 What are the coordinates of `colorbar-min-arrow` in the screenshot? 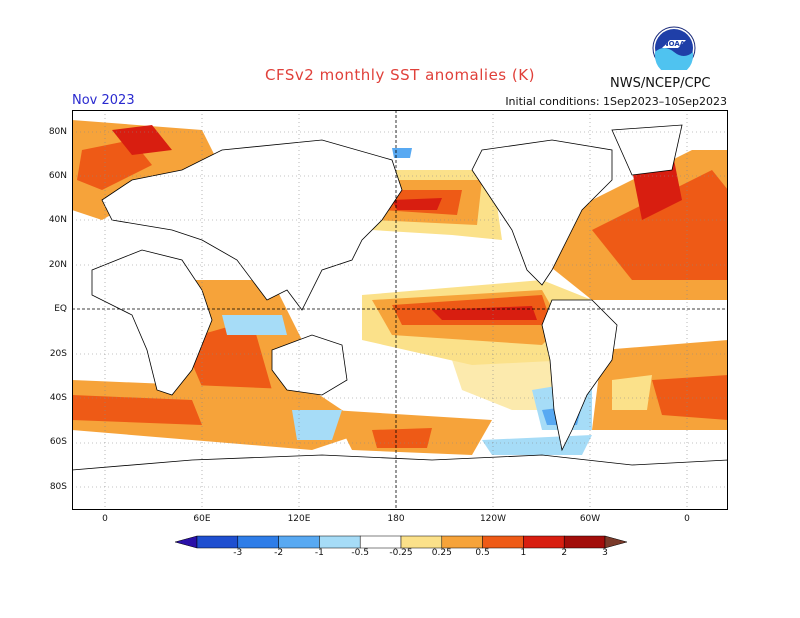 It's located at (186, 542).